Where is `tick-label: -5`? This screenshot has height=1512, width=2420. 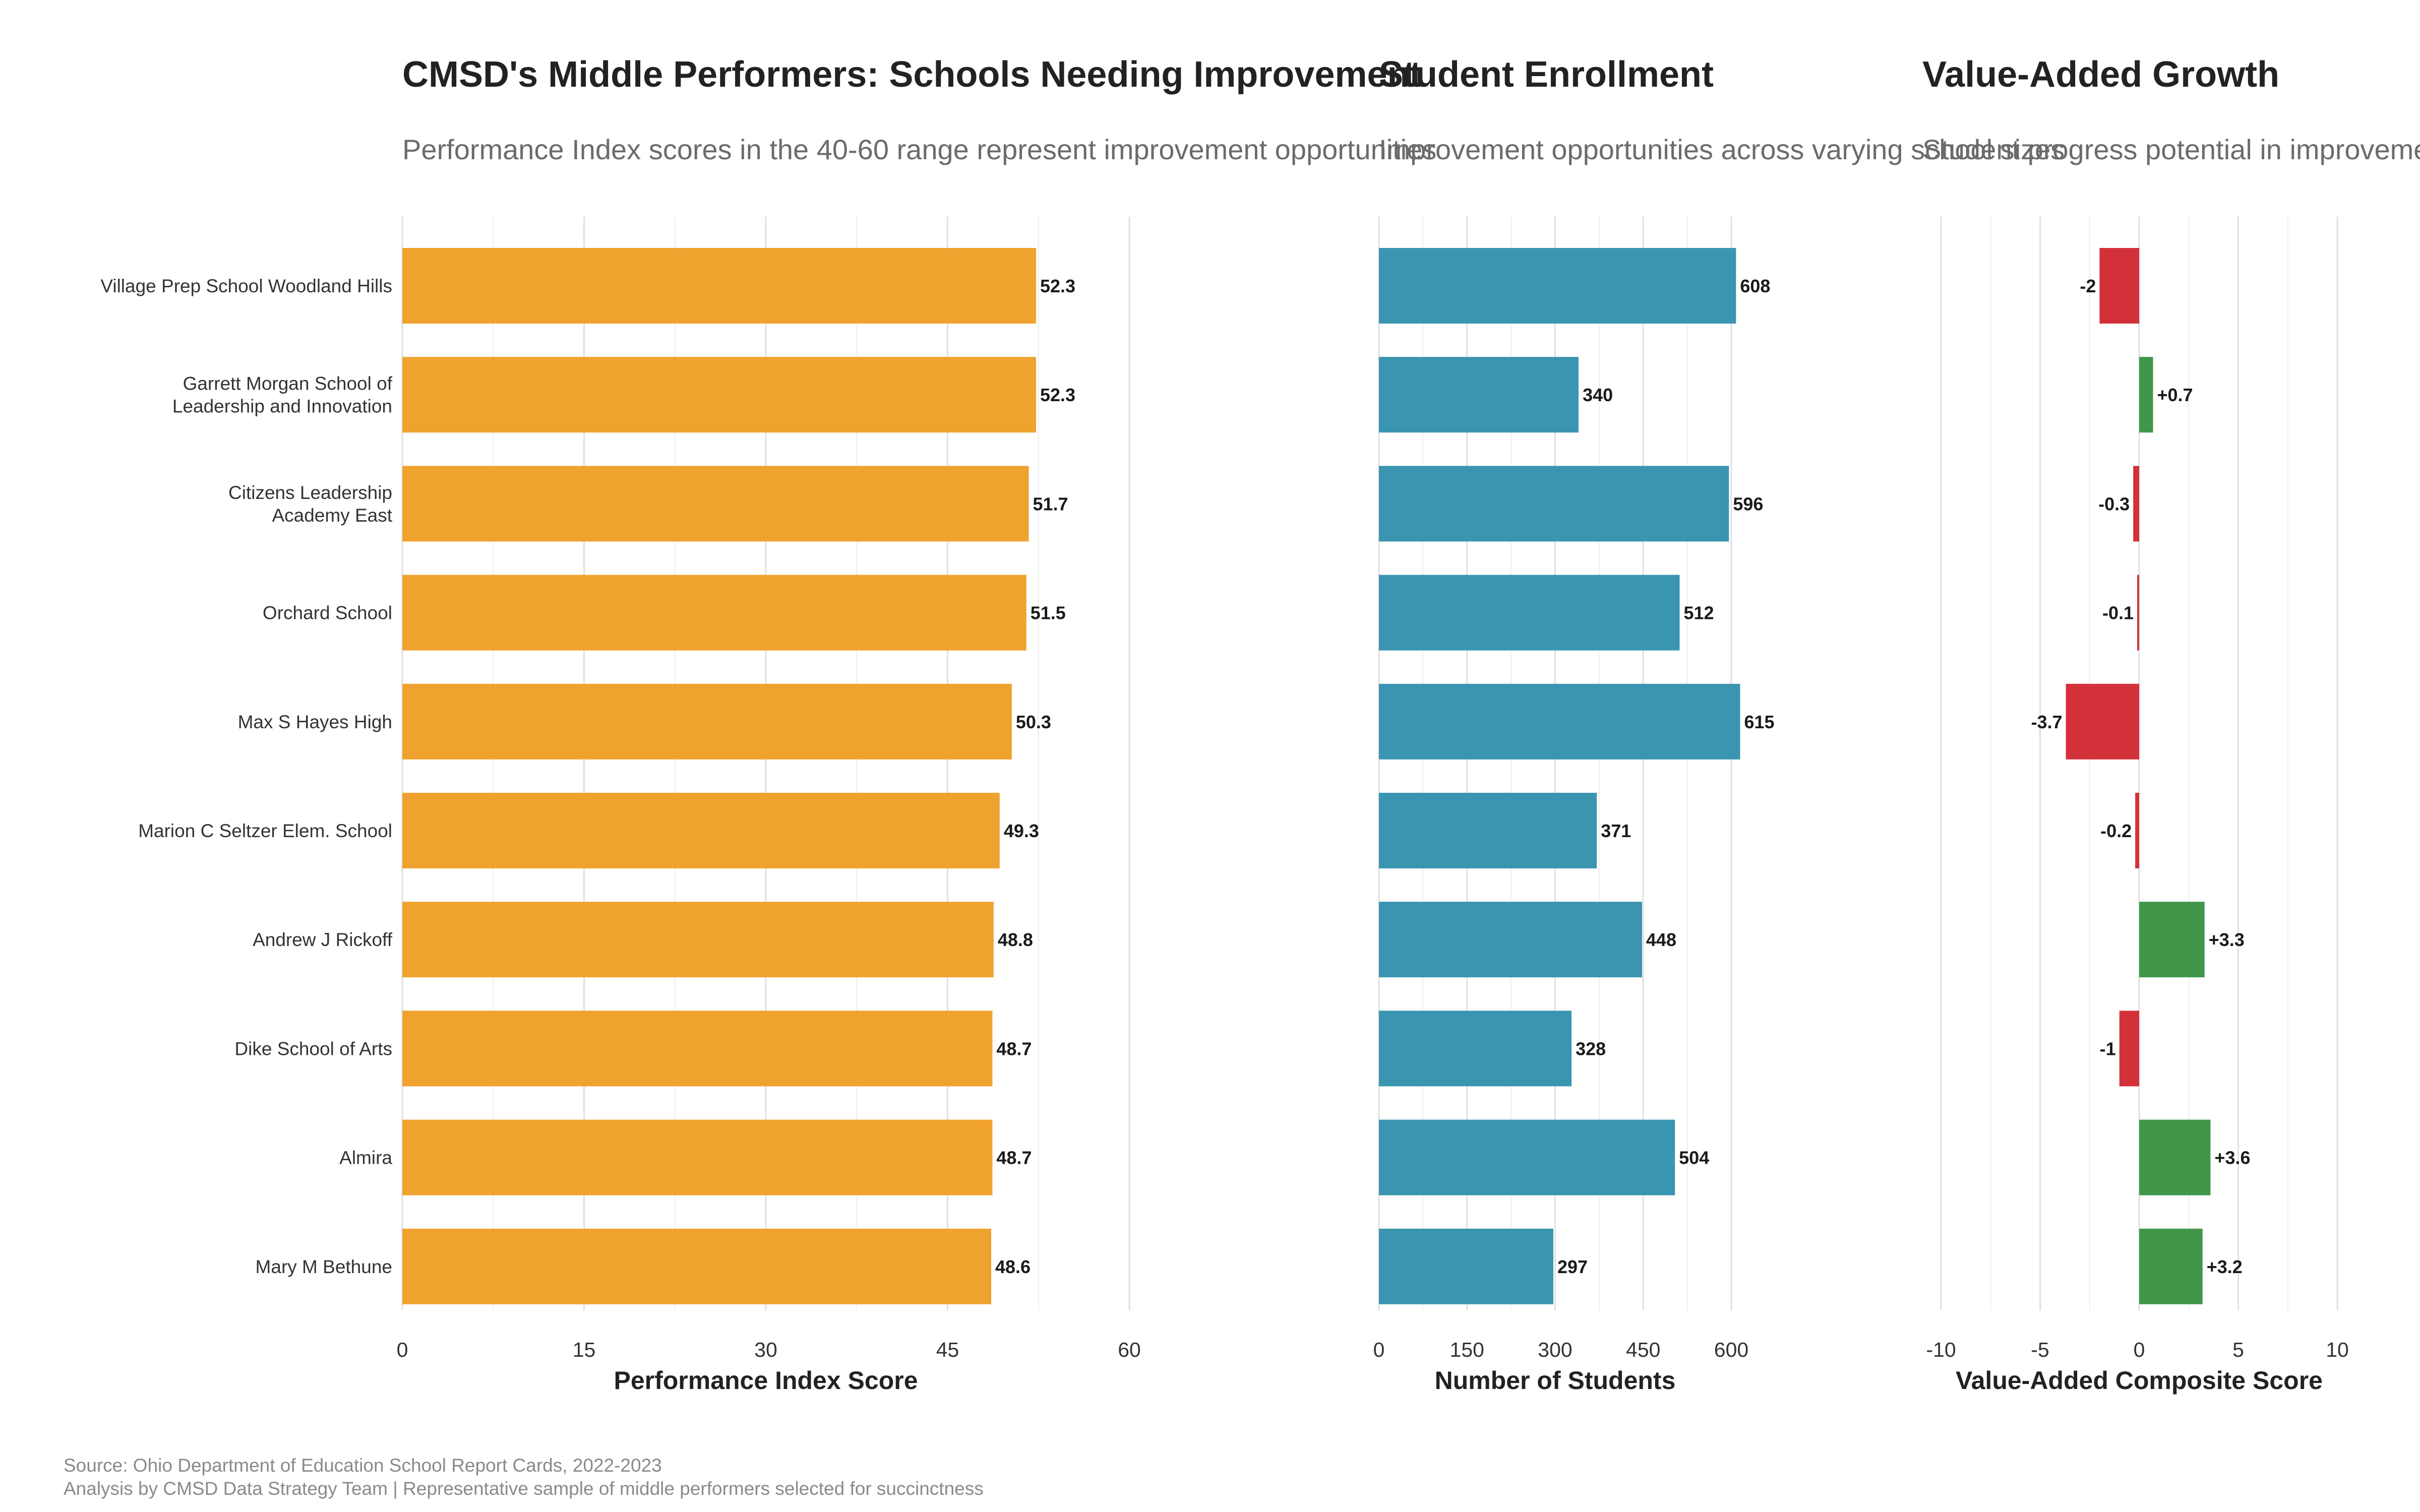
tick-label: -5 is located at coordinates (2040, 1350).